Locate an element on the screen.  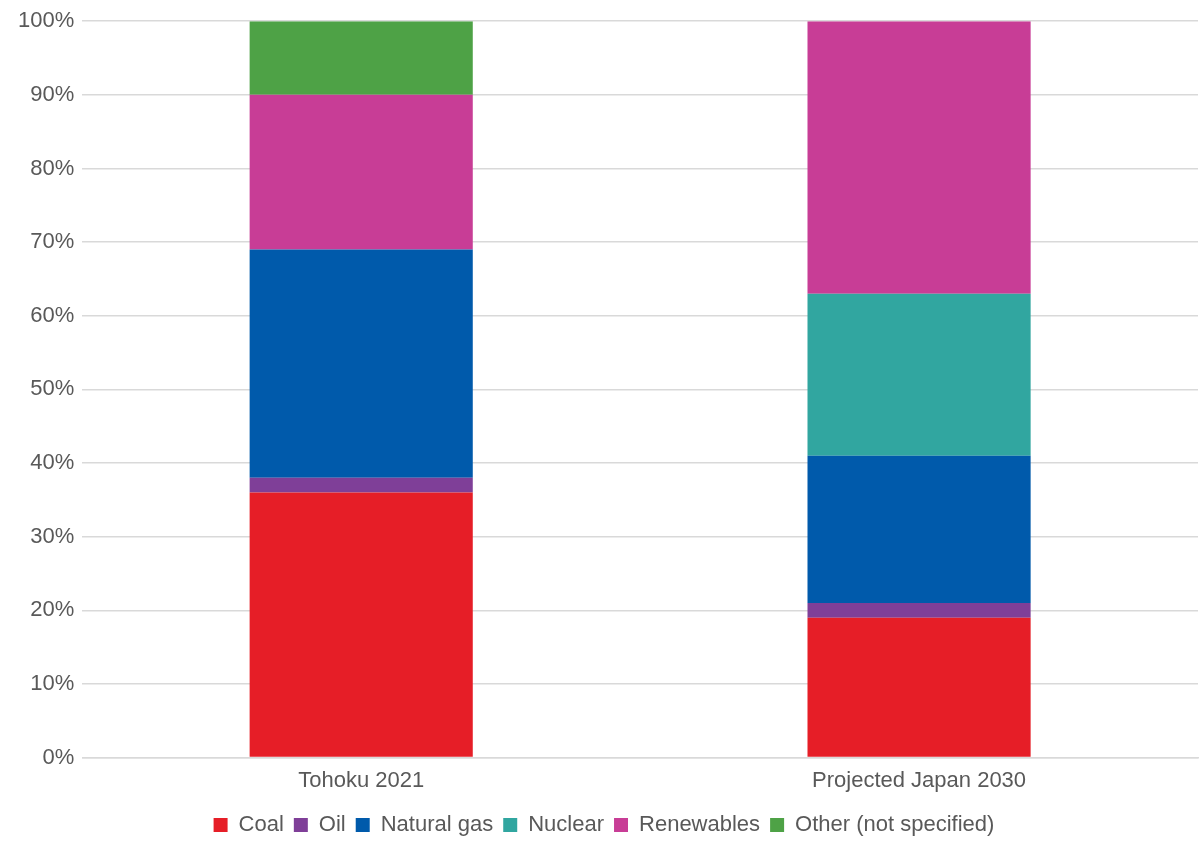
y-tick-label: 70% is located at coordinates (52, 241).